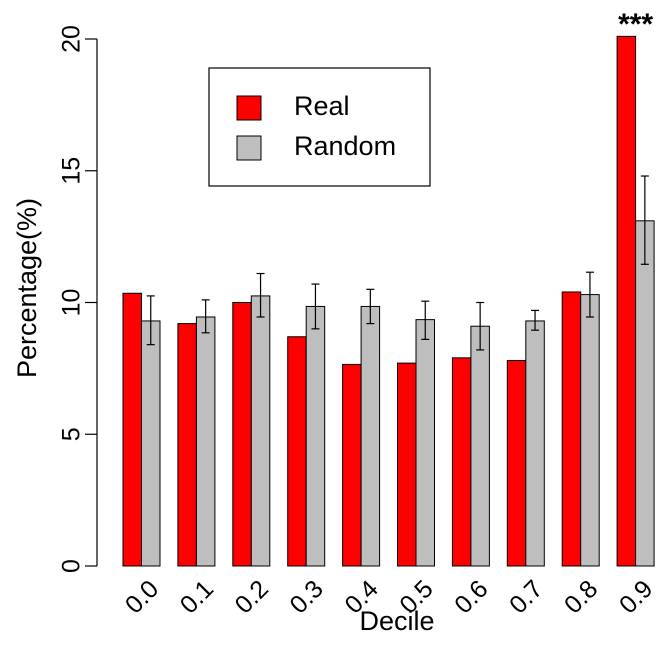 Image resolution: width=661 pixels, height=664 pixels. What do you see at coordinates (396, 621) in the screenshot?
I see `x-axis-title: Decile` at bounding box center [396, 621].